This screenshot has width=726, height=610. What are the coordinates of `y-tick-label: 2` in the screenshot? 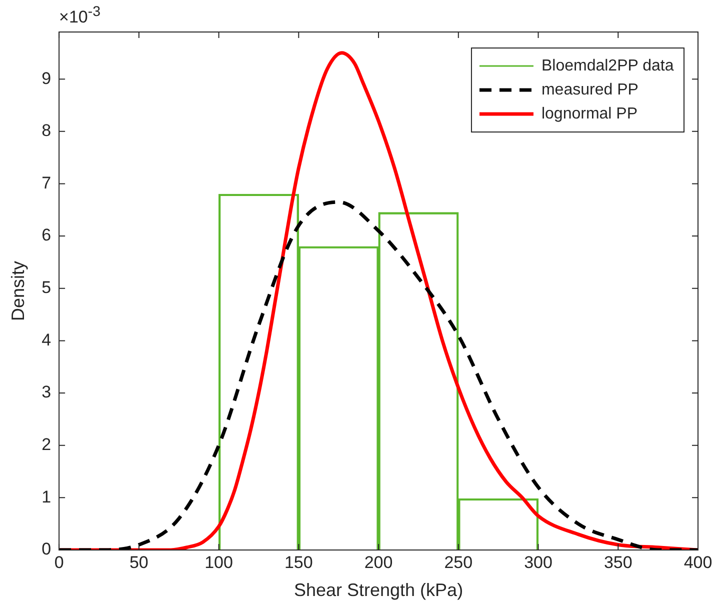 It's located at (47, 444).